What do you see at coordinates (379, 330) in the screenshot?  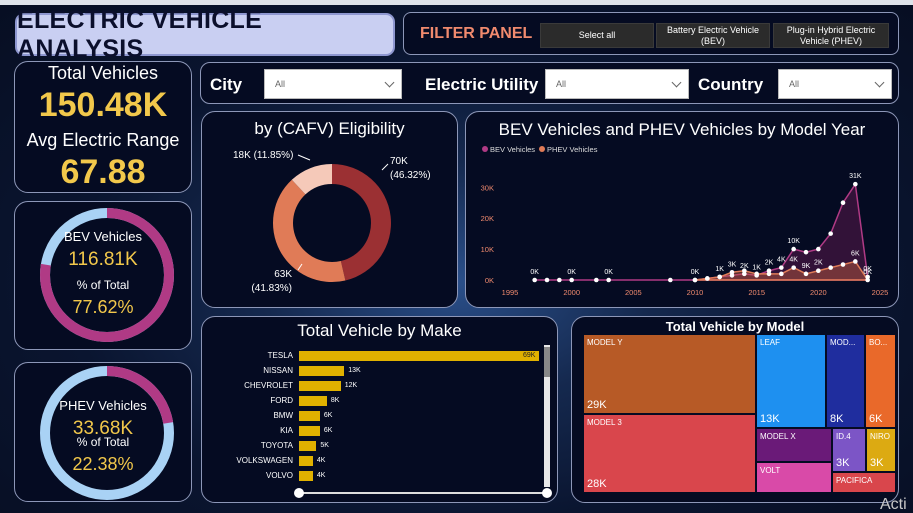 I see `make-bar-title: Total Vehicle by Make` at bounding box center [379, 330].